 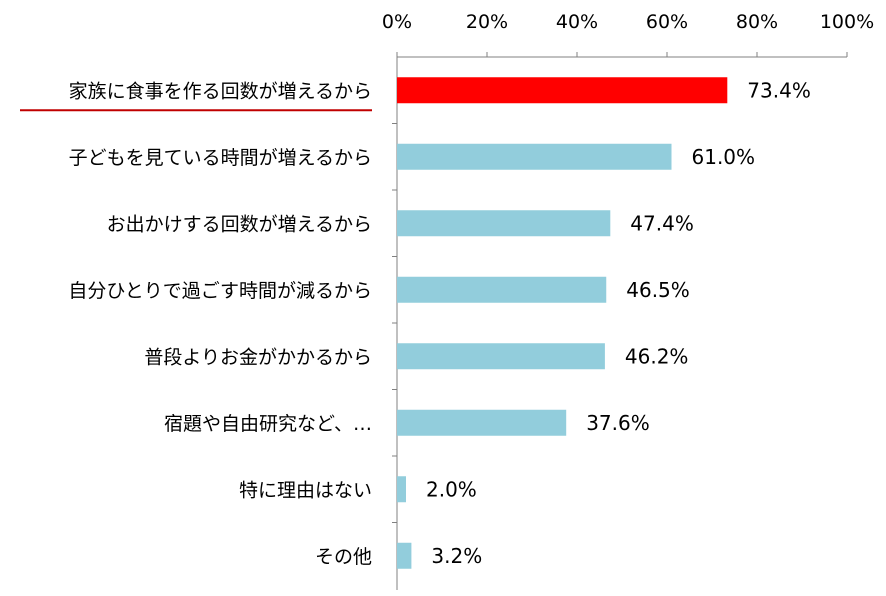 What do you see at coordinates (628, 22) in the screenshot?
I see `x-tick-labels: 0% 20% 40% 60% 80% 100%` at bounding box center [628, 22].